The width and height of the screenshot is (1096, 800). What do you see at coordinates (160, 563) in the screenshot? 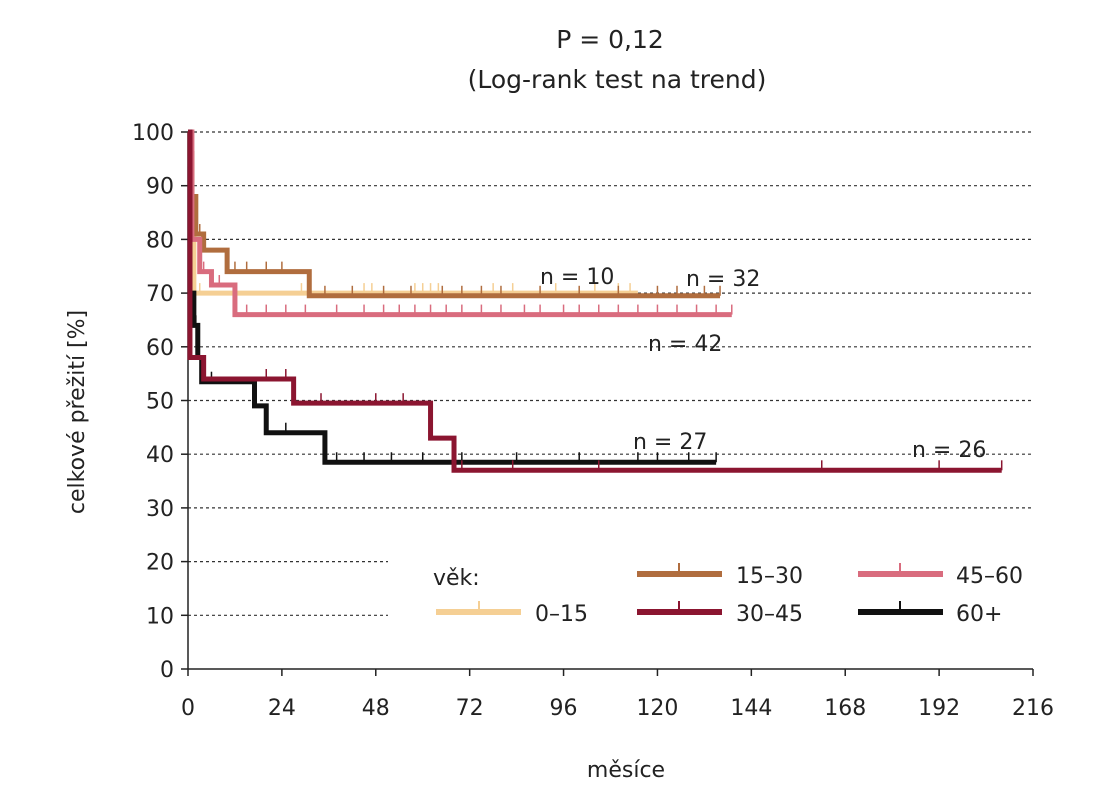
I see `y-tick-label-20: 20` at bounding box center [160, 563].